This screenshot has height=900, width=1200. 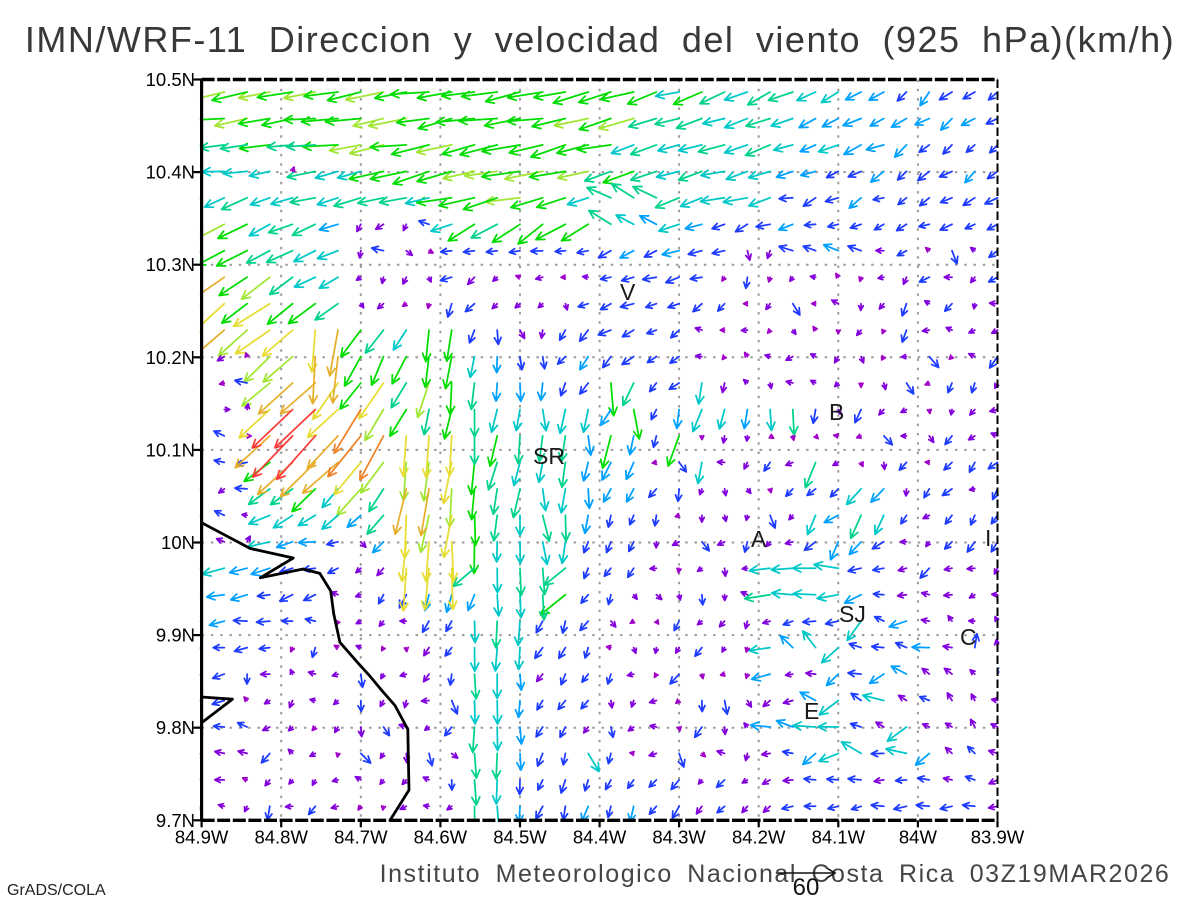 I want to click on svg-text: 84.4W, so click(x=600, y=837).